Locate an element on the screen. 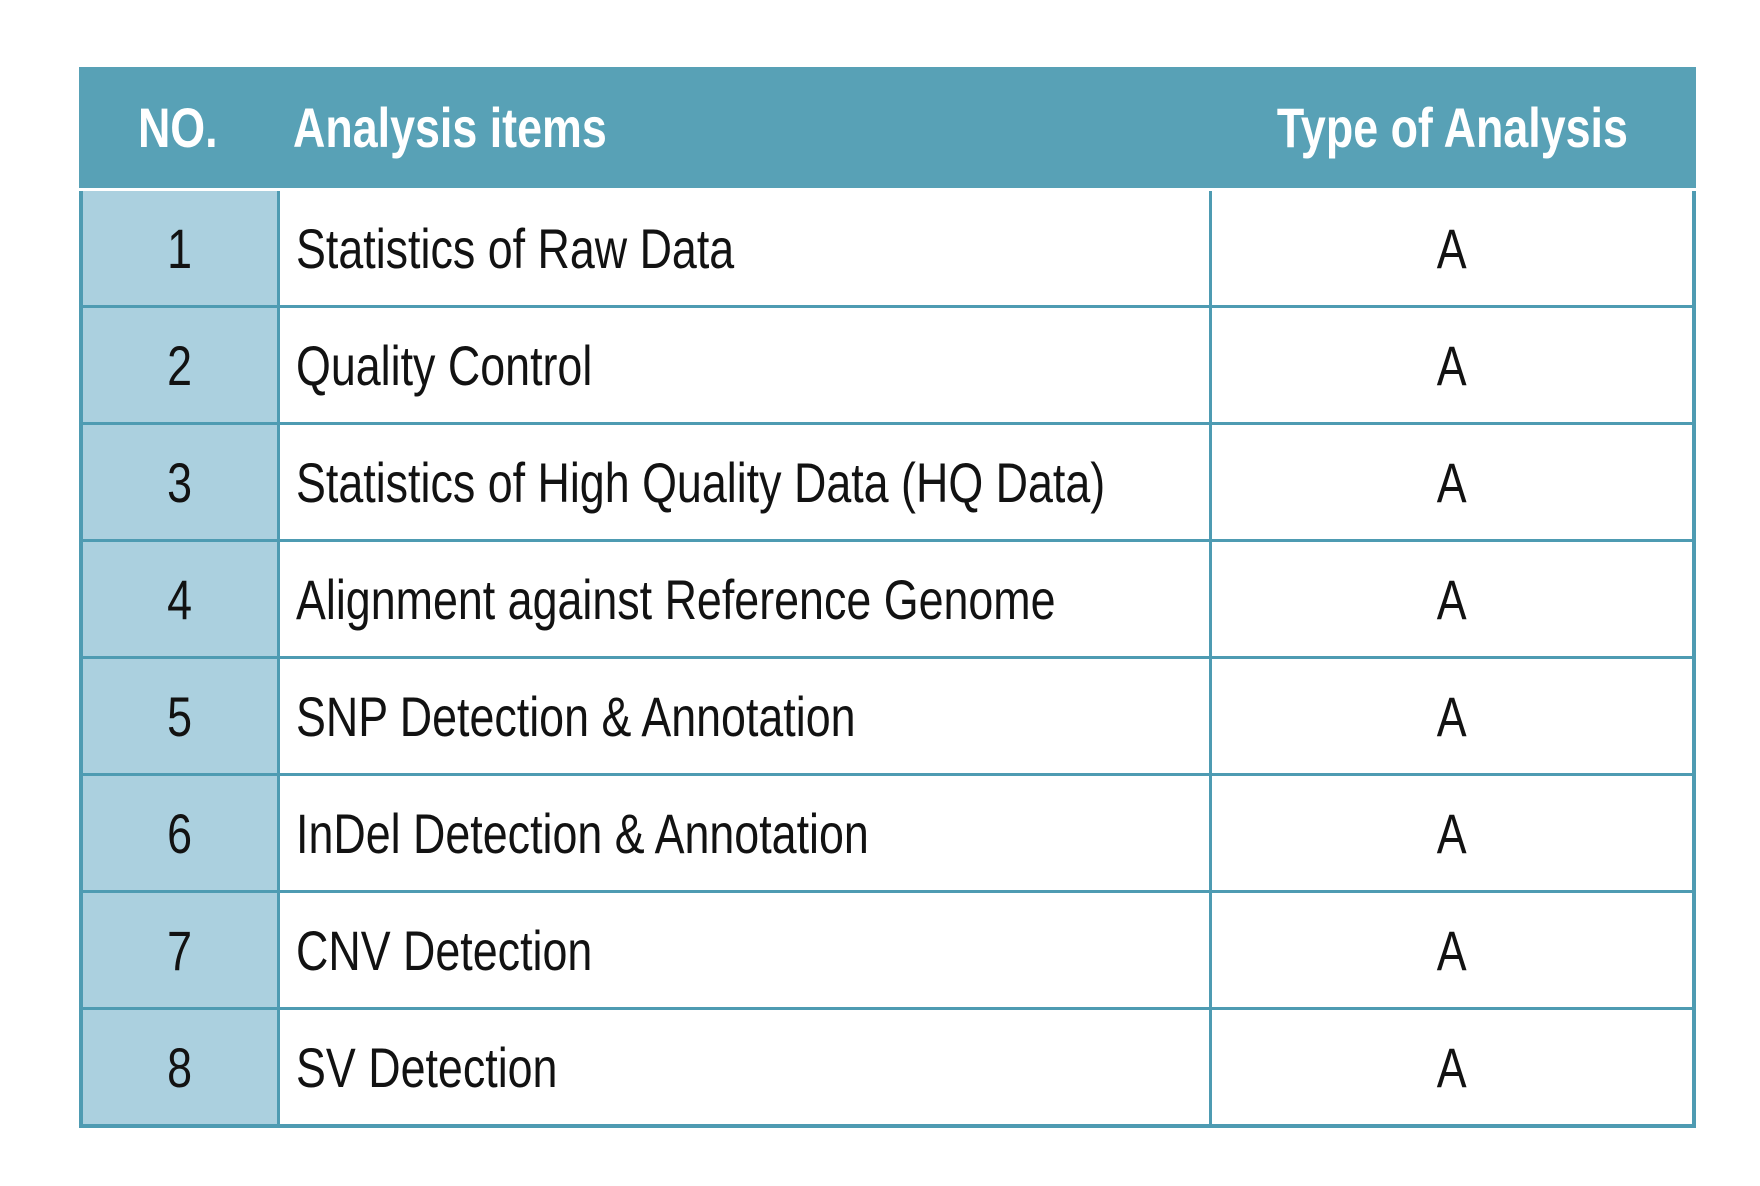 This screenshot has height=1186, width=1760. table-header-row: NO. Analysis items Type of Analysis is located at coordinates (887, 127).